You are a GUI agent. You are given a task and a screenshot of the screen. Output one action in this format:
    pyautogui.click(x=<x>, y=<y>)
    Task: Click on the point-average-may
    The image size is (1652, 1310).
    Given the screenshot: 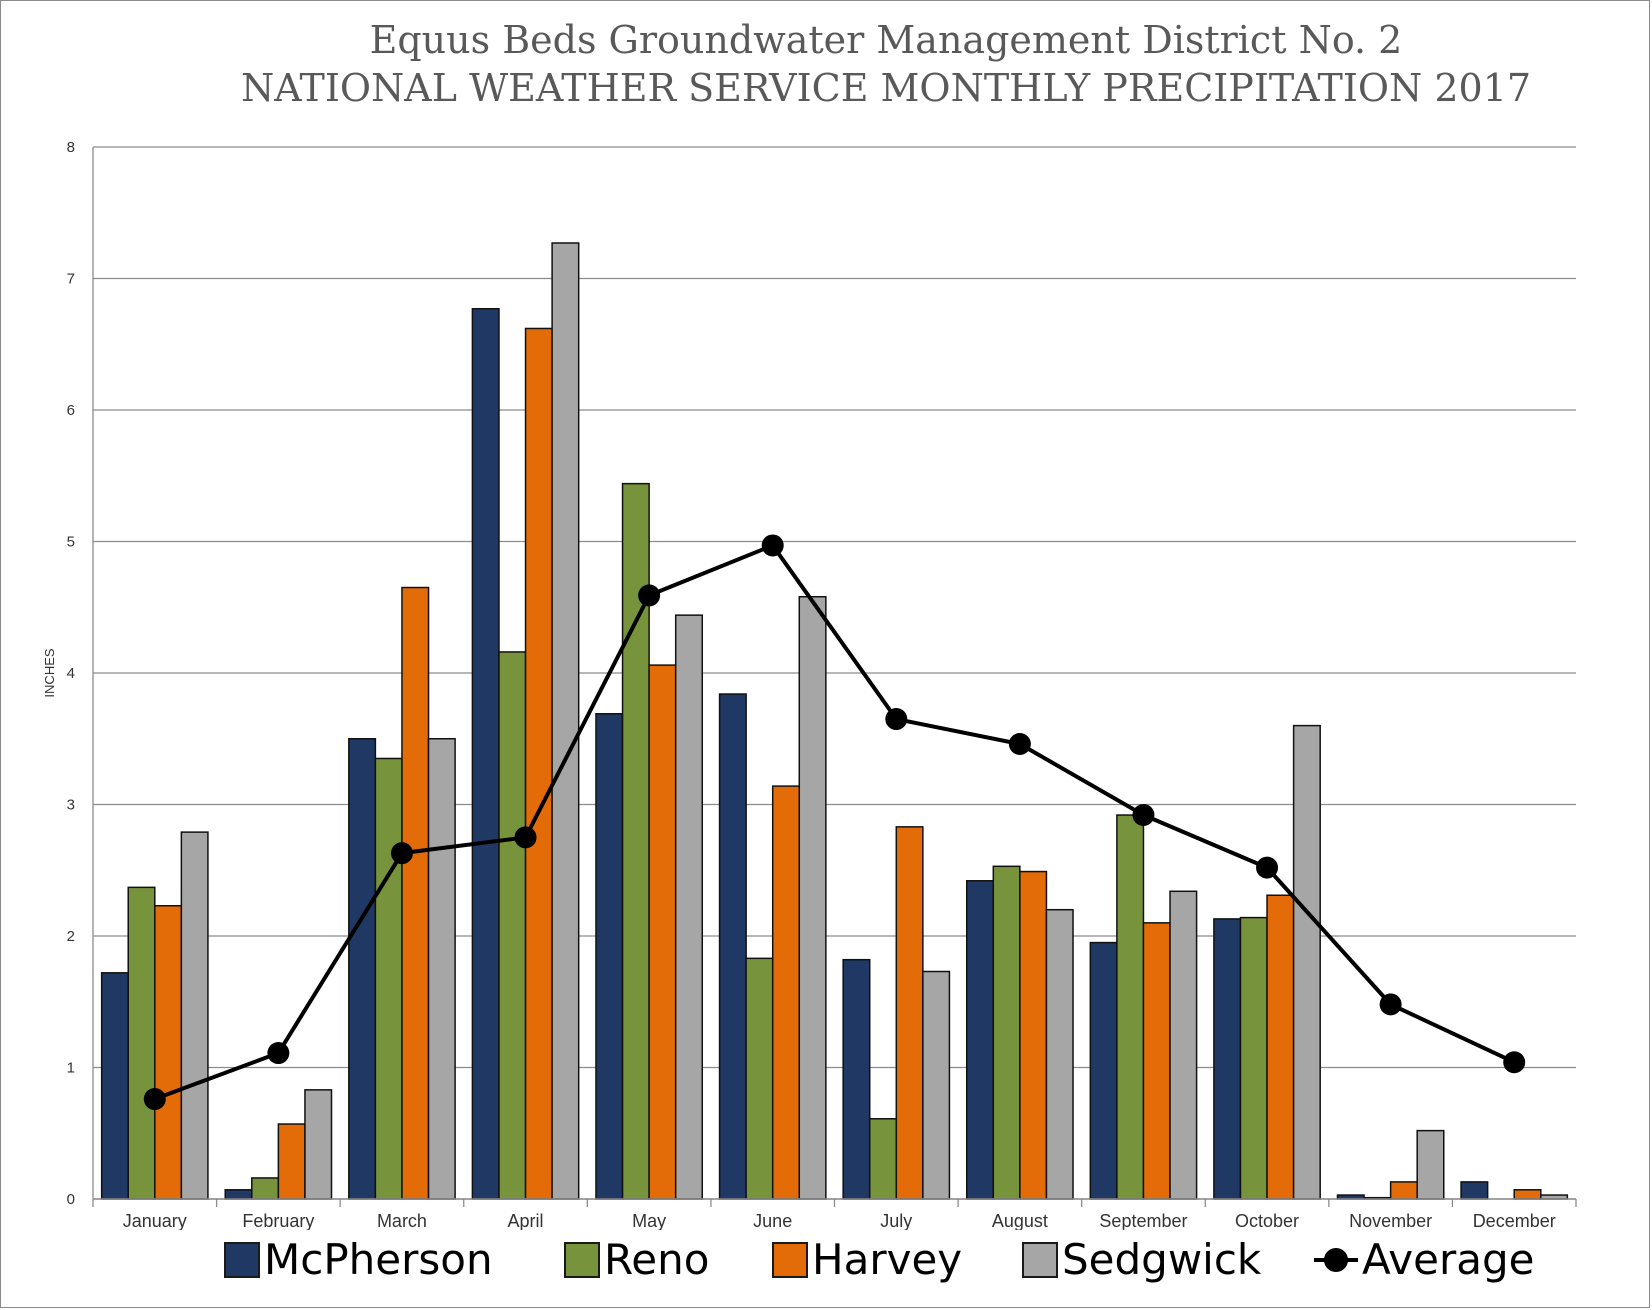 What is the action you would take?
    pyautogui.click(x=649, y=595)
    